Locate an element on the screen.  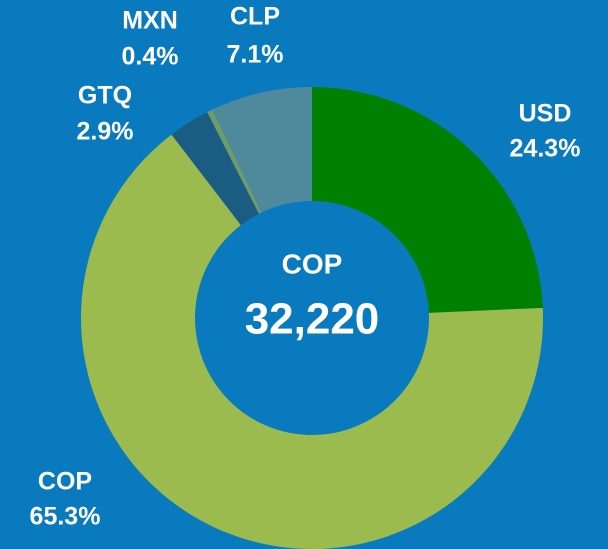
slice-value-label: 7.1% is located at coordinates (255, 55).